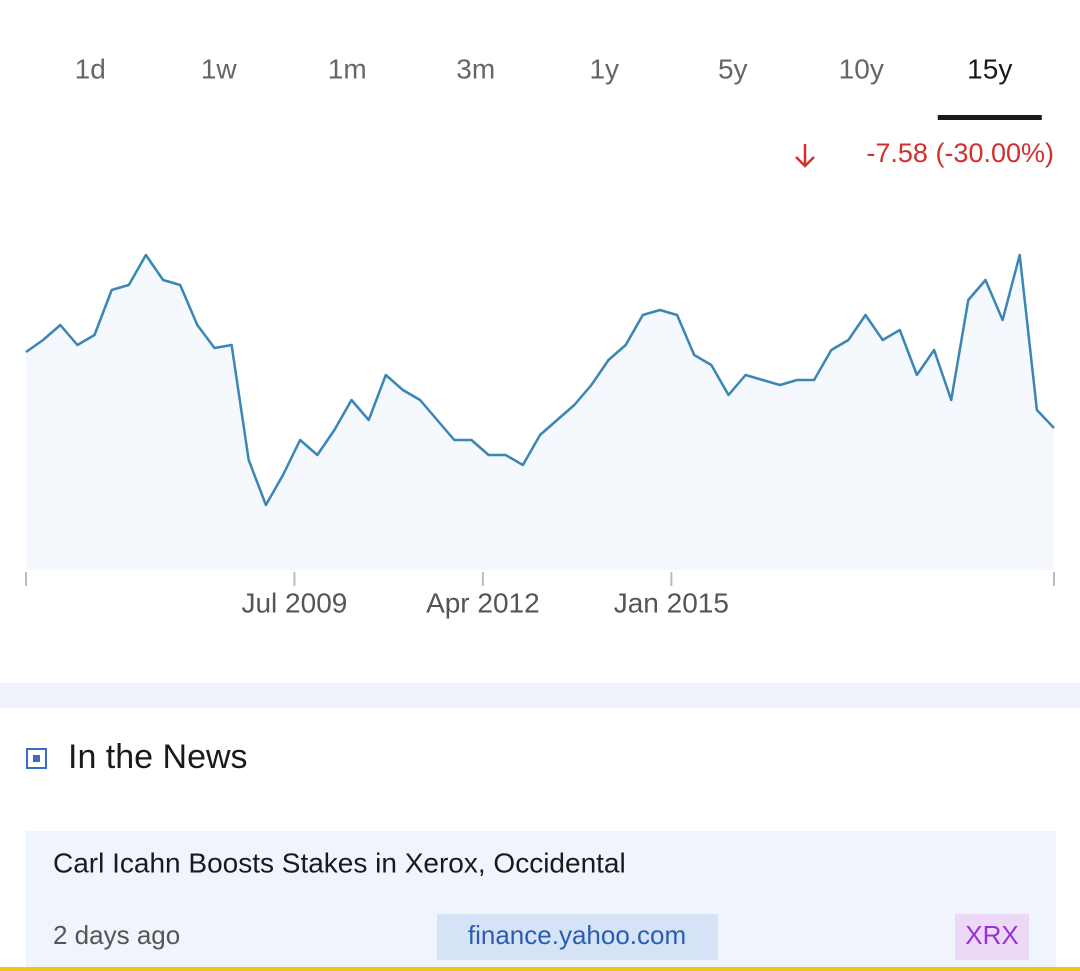 The width and height of the screenshot is (1080, 971). Describe the element at coordinates (219, 68) in the screenshot. I see `period-tab: 1w` at that location.